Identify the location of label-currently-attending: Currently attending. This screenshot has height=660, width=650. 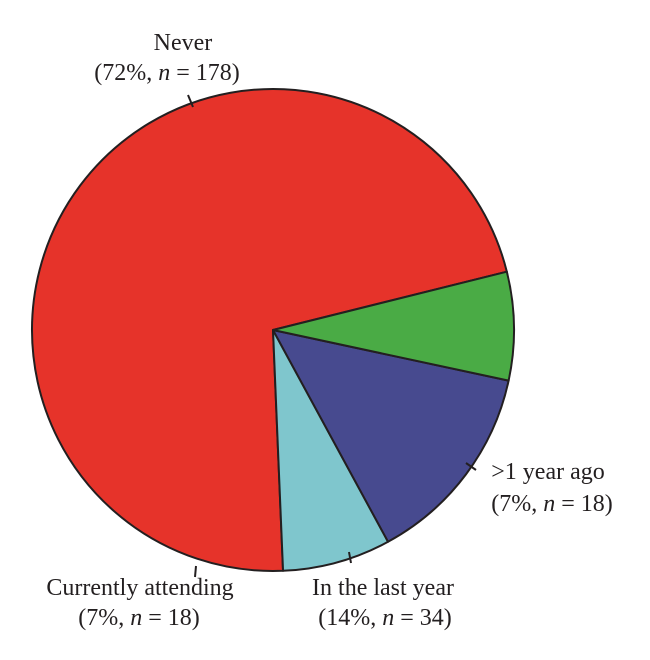
(139, 588).